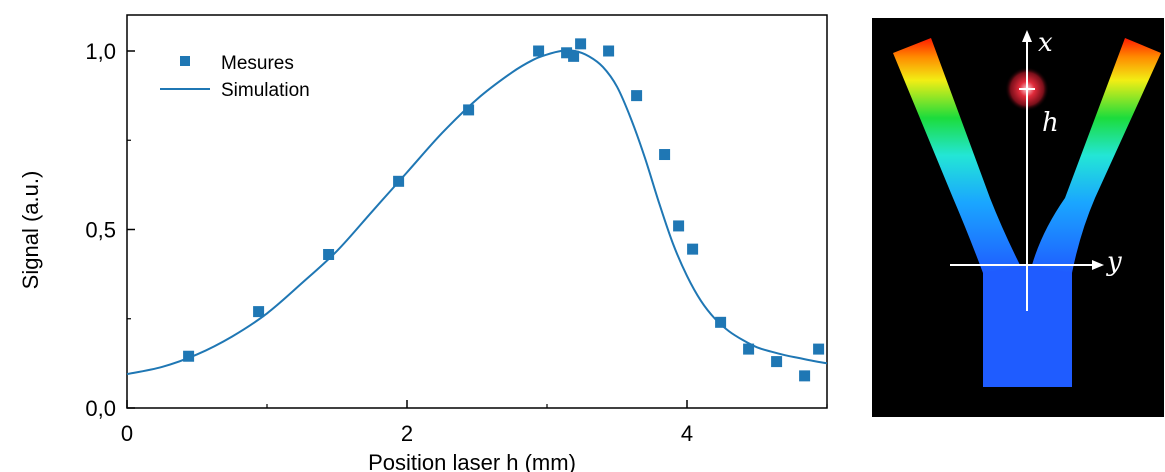 The height and width of the screenshot is (472, 1165). What do you see at coordinates (1098, 265) in the screenshot?
I see `y-axis-arrowhead` at bounding box center [1098, 265].